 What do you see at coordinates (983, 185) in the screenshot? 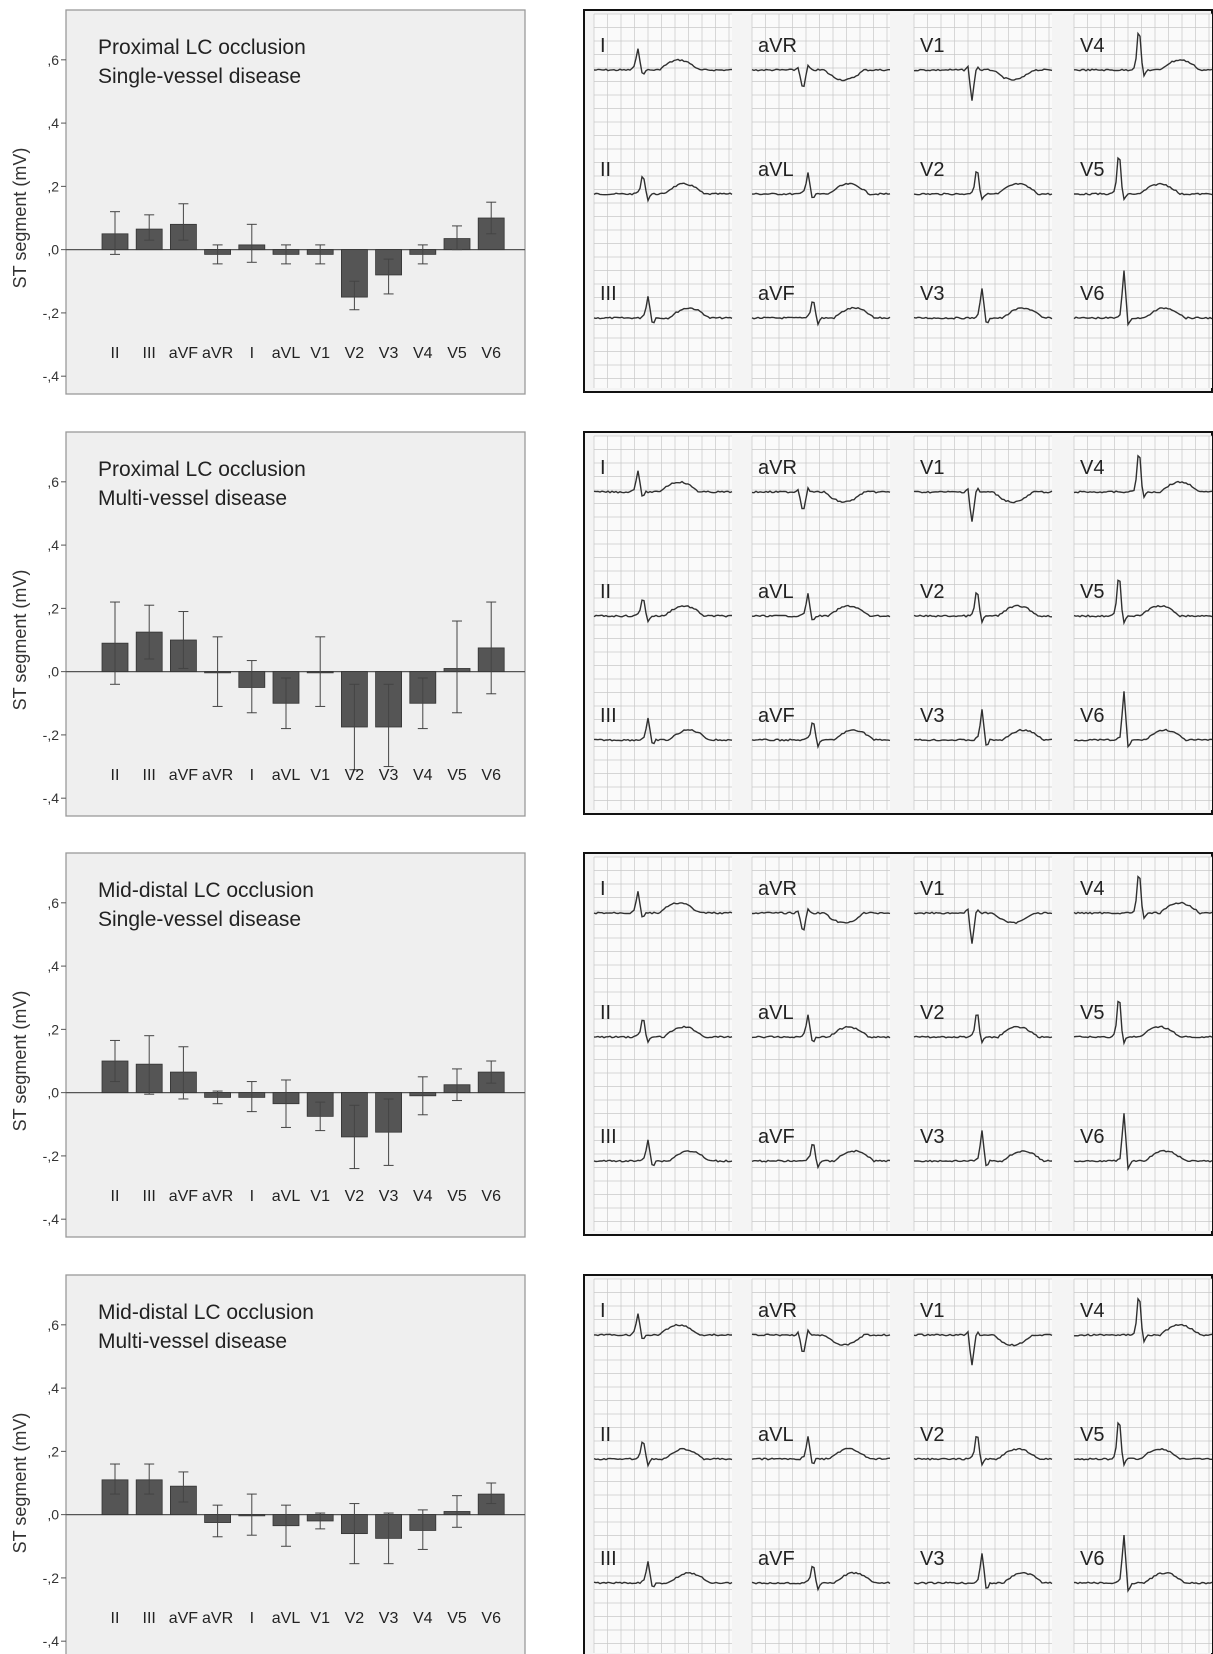
I see `ecg-trace-V2` at bounding box center [983, 185].